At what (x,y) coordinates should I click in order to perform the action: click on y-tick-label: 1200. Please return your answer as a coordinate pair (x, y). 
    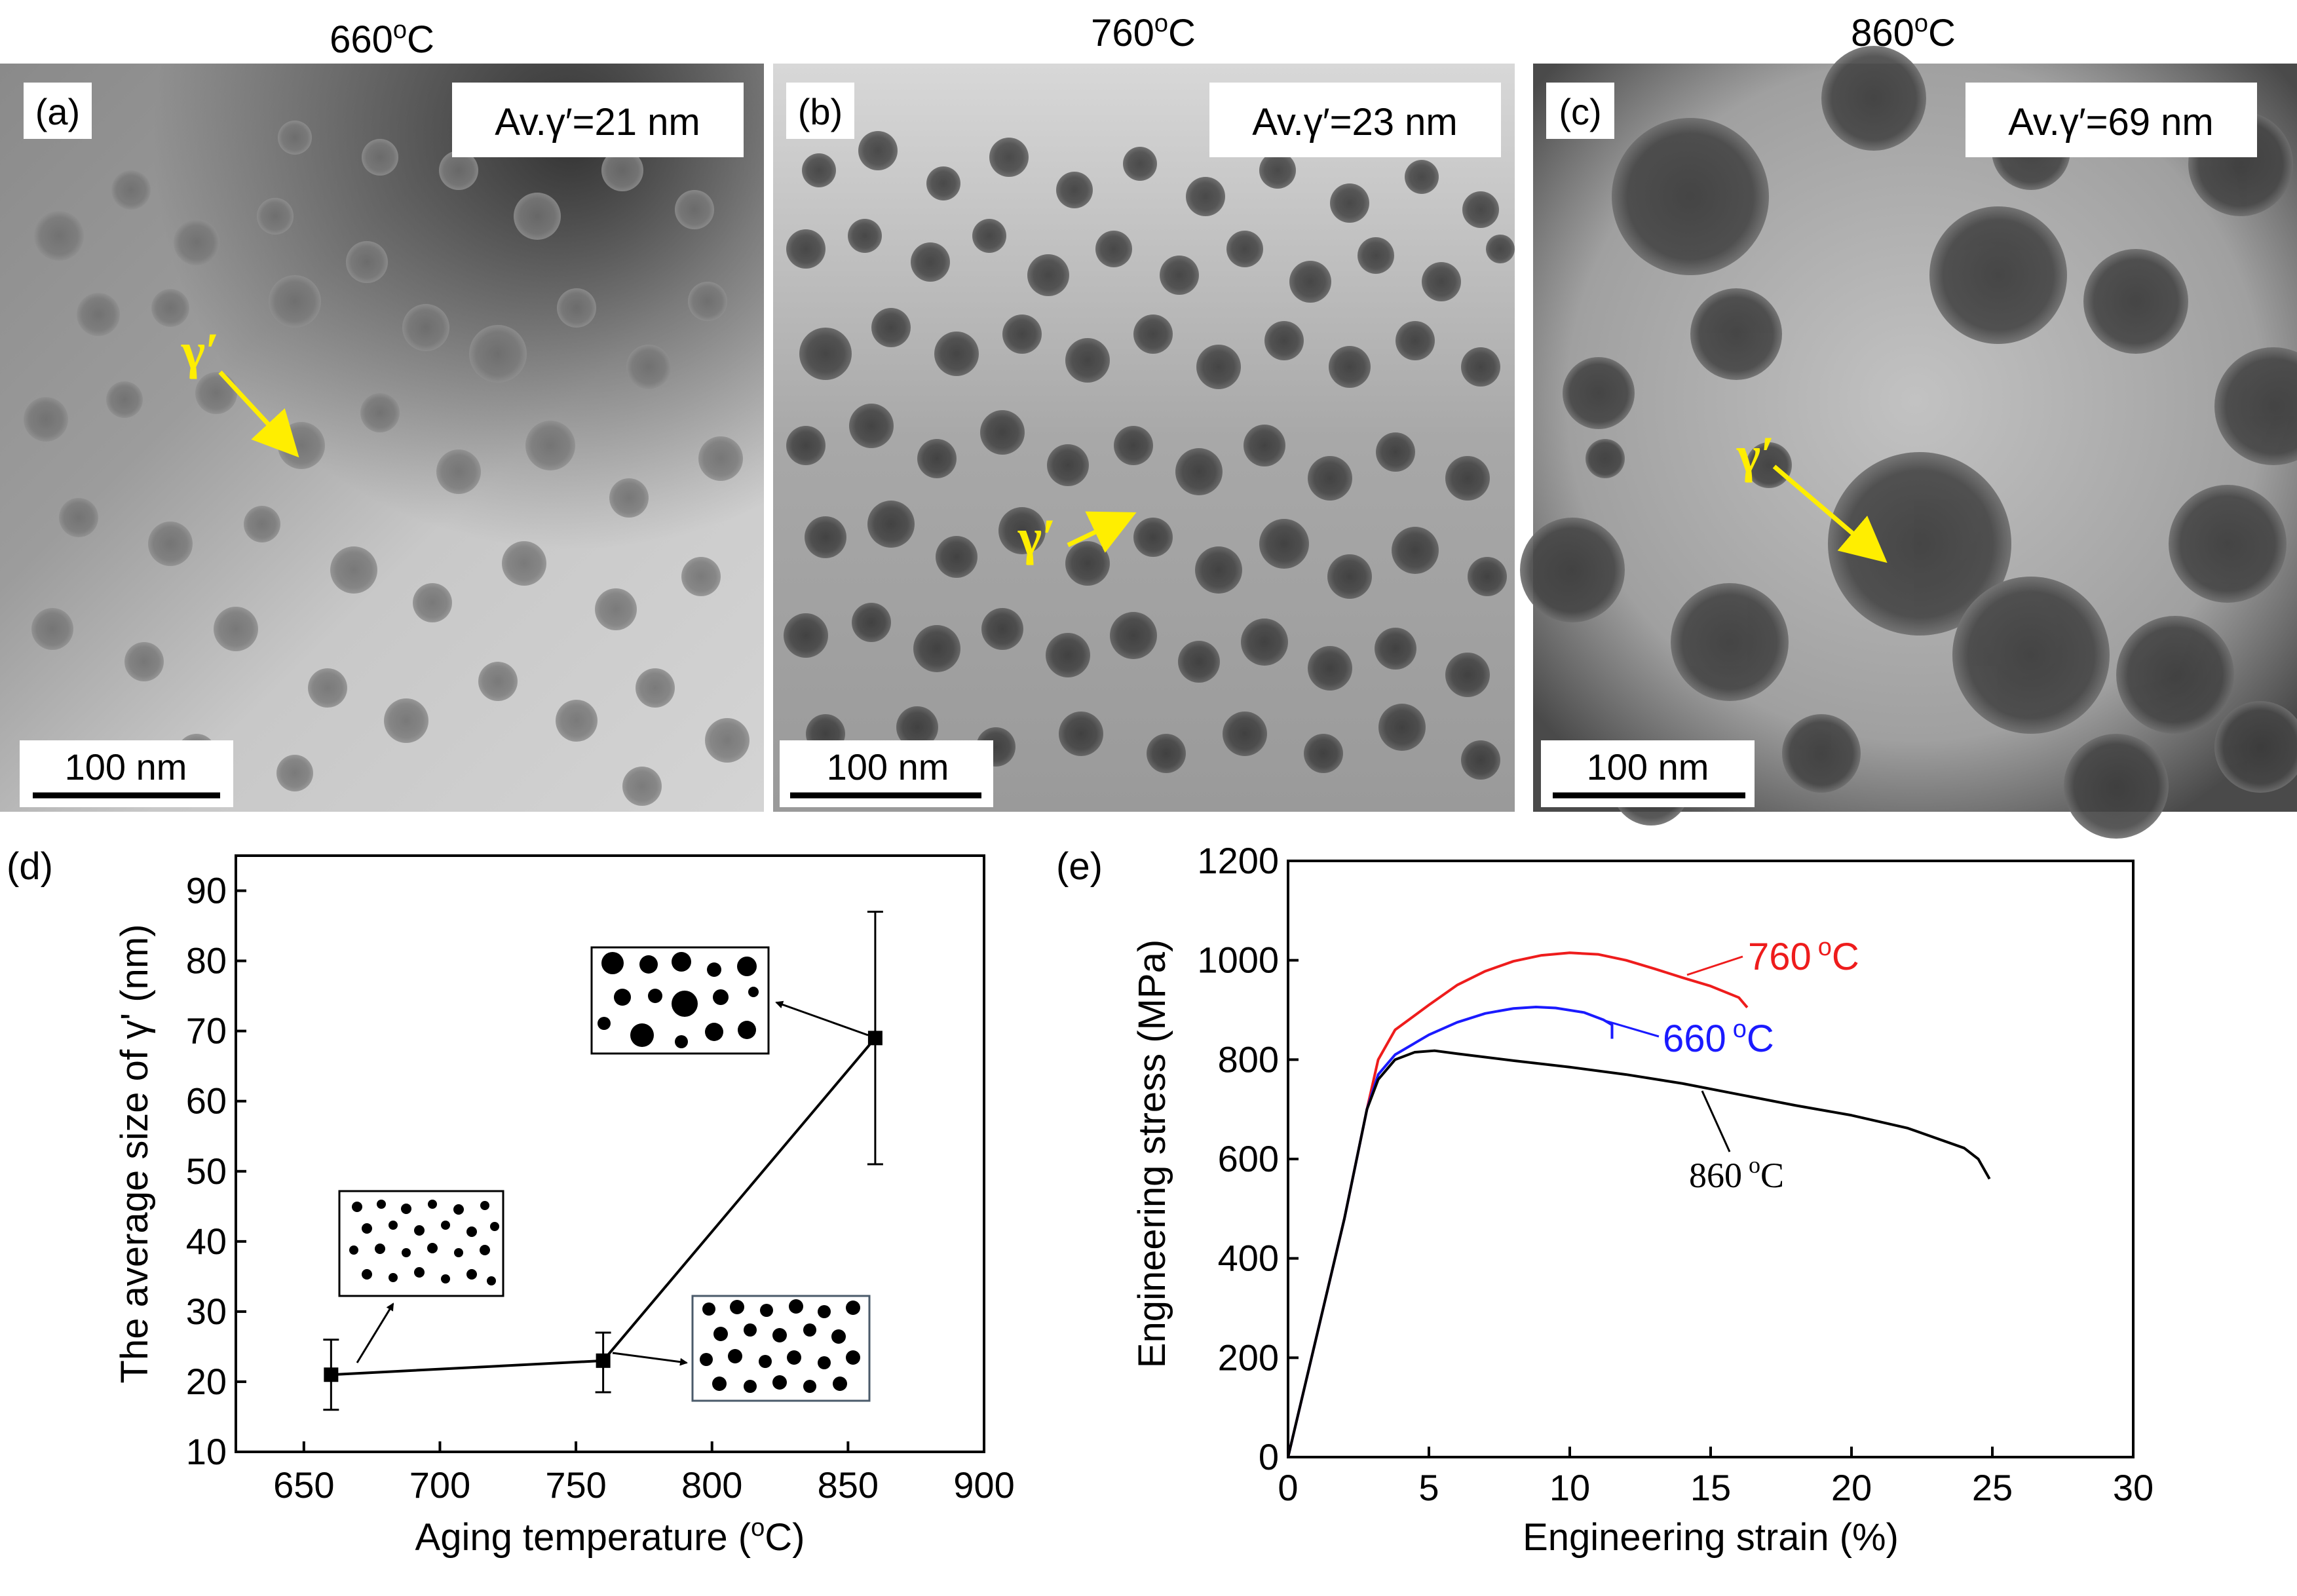
    Looking at the image, I should click on (1238, 861).